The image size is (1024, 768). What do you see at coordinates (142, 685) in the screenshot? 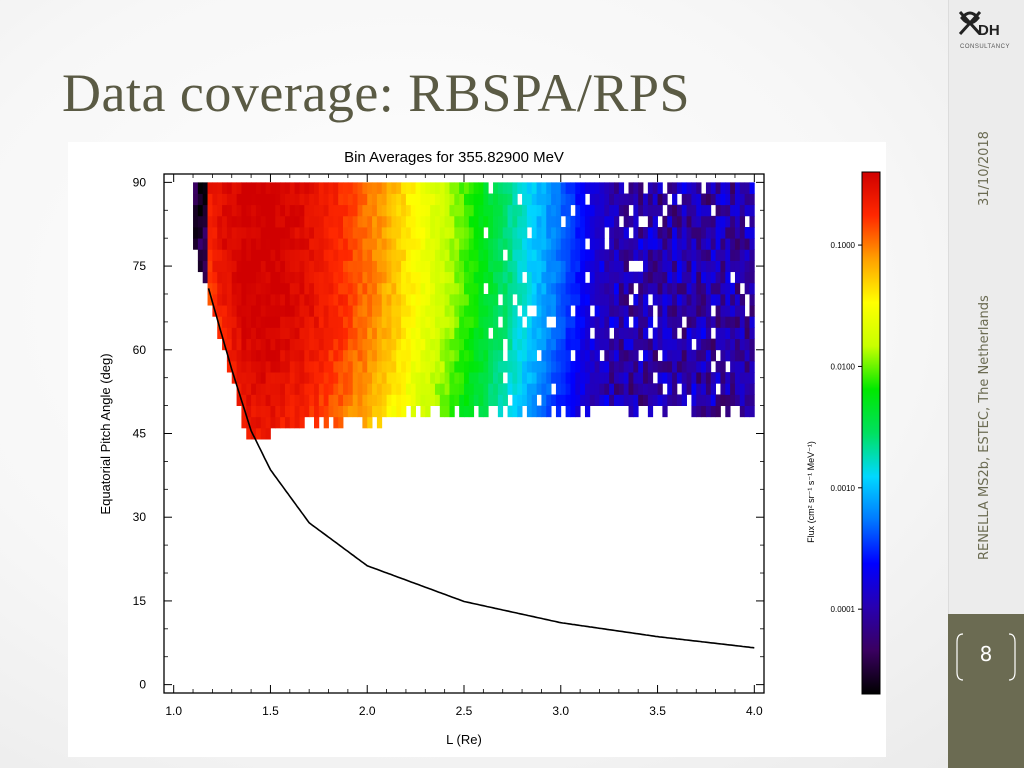
I see `y-tick-label: 0` at bounding box center [142, 685].